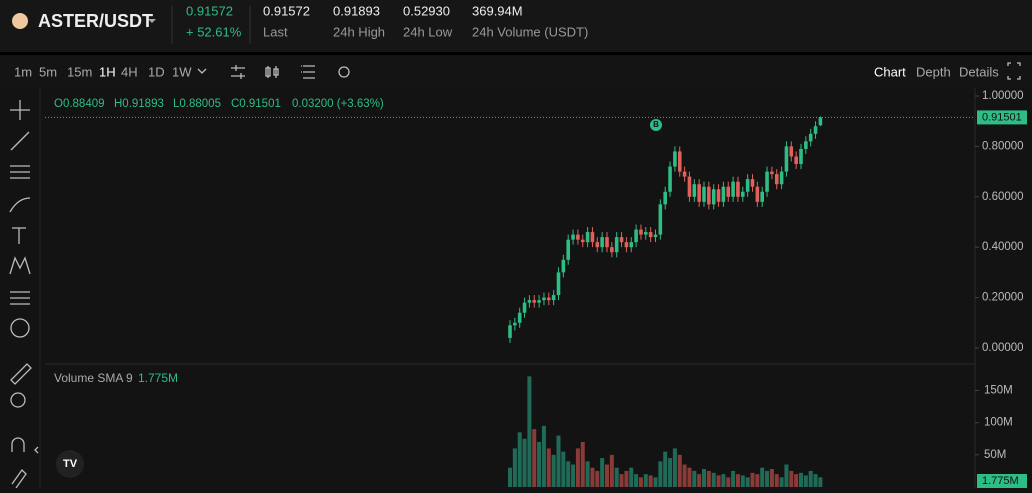 The height and width of the screenshot is (493, 1032). What do you see at coordinates (107, 71) in the screenshot?
I see `interval-tab: 1H` at bounding box center [107, 71].